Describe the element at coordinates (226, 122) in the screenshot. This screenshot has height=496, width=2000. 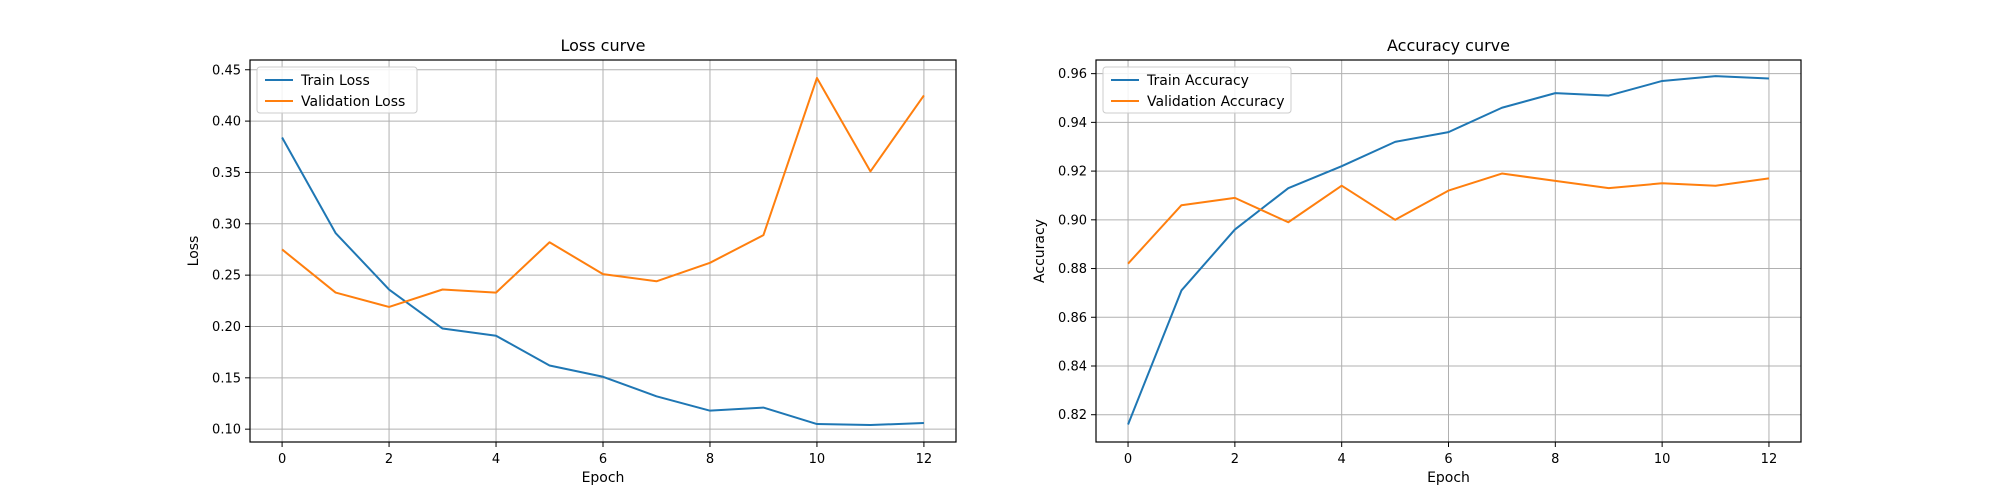
I see `y-tick-label: 0.40` at that location.